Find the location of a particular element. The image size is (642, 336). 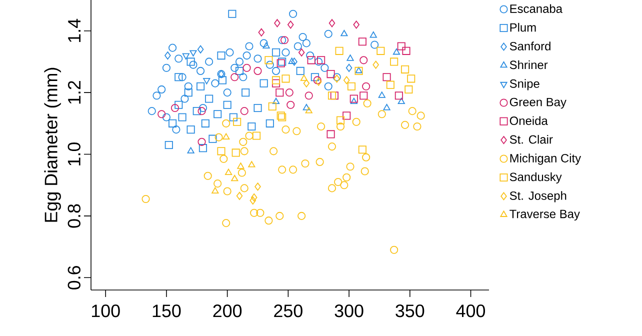

legend-label: Sandusky is located at coordinates (536, 178).